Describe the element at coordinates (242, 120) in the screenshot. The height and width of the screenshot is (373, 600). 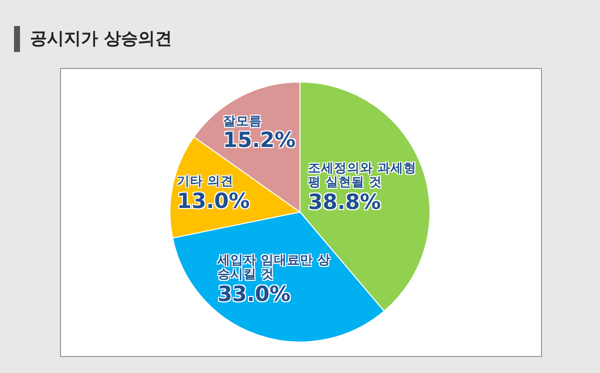
I see `slice-label: 잘모름` at that location.